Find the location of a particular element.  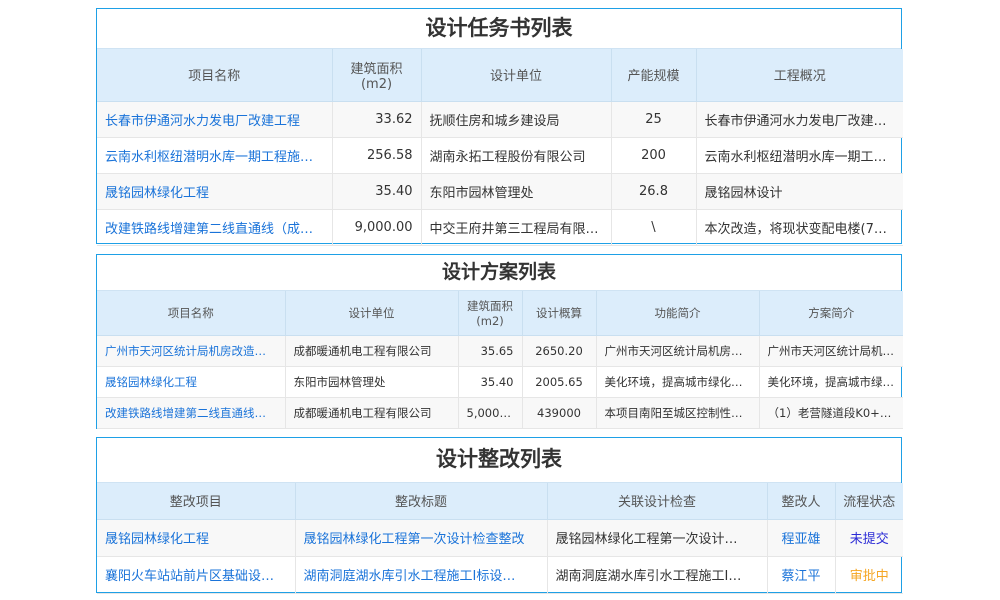

table-cell: 2650.20 is located at coordinates (559, 351).